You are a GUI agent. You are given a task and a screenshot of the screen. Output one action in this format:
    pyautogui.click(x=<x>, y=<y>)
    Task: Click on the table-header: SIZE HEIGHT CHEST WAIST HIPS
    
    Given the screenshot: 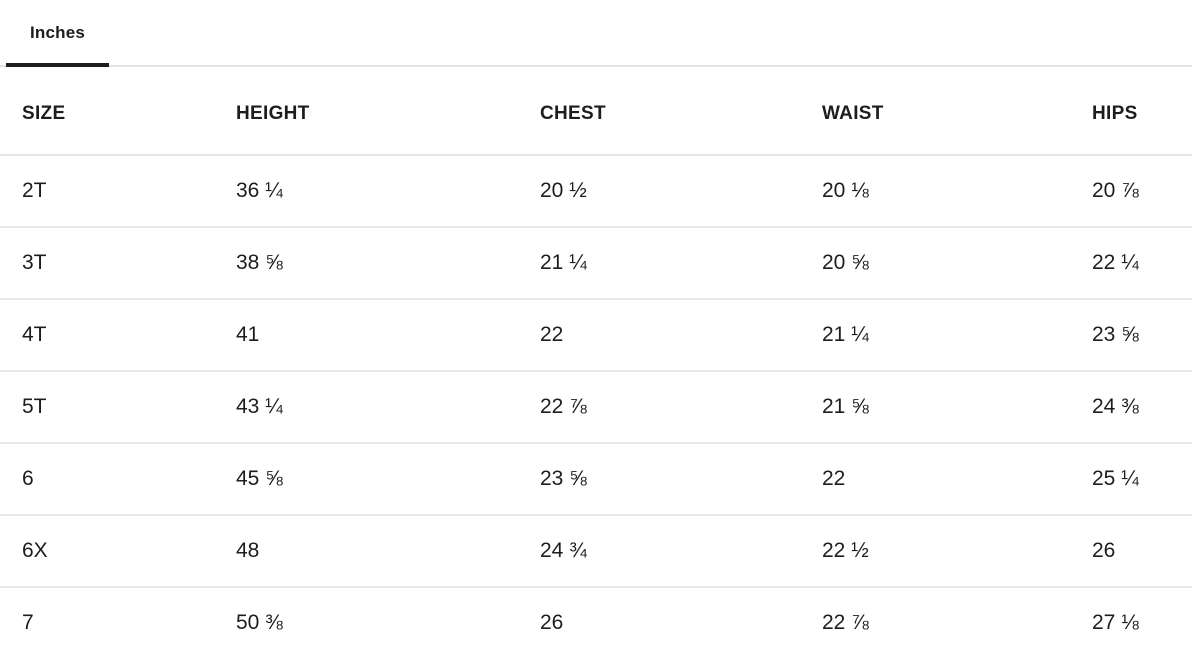 What is the action you would take?
    pyautogui.click(x=596, y=111)
    